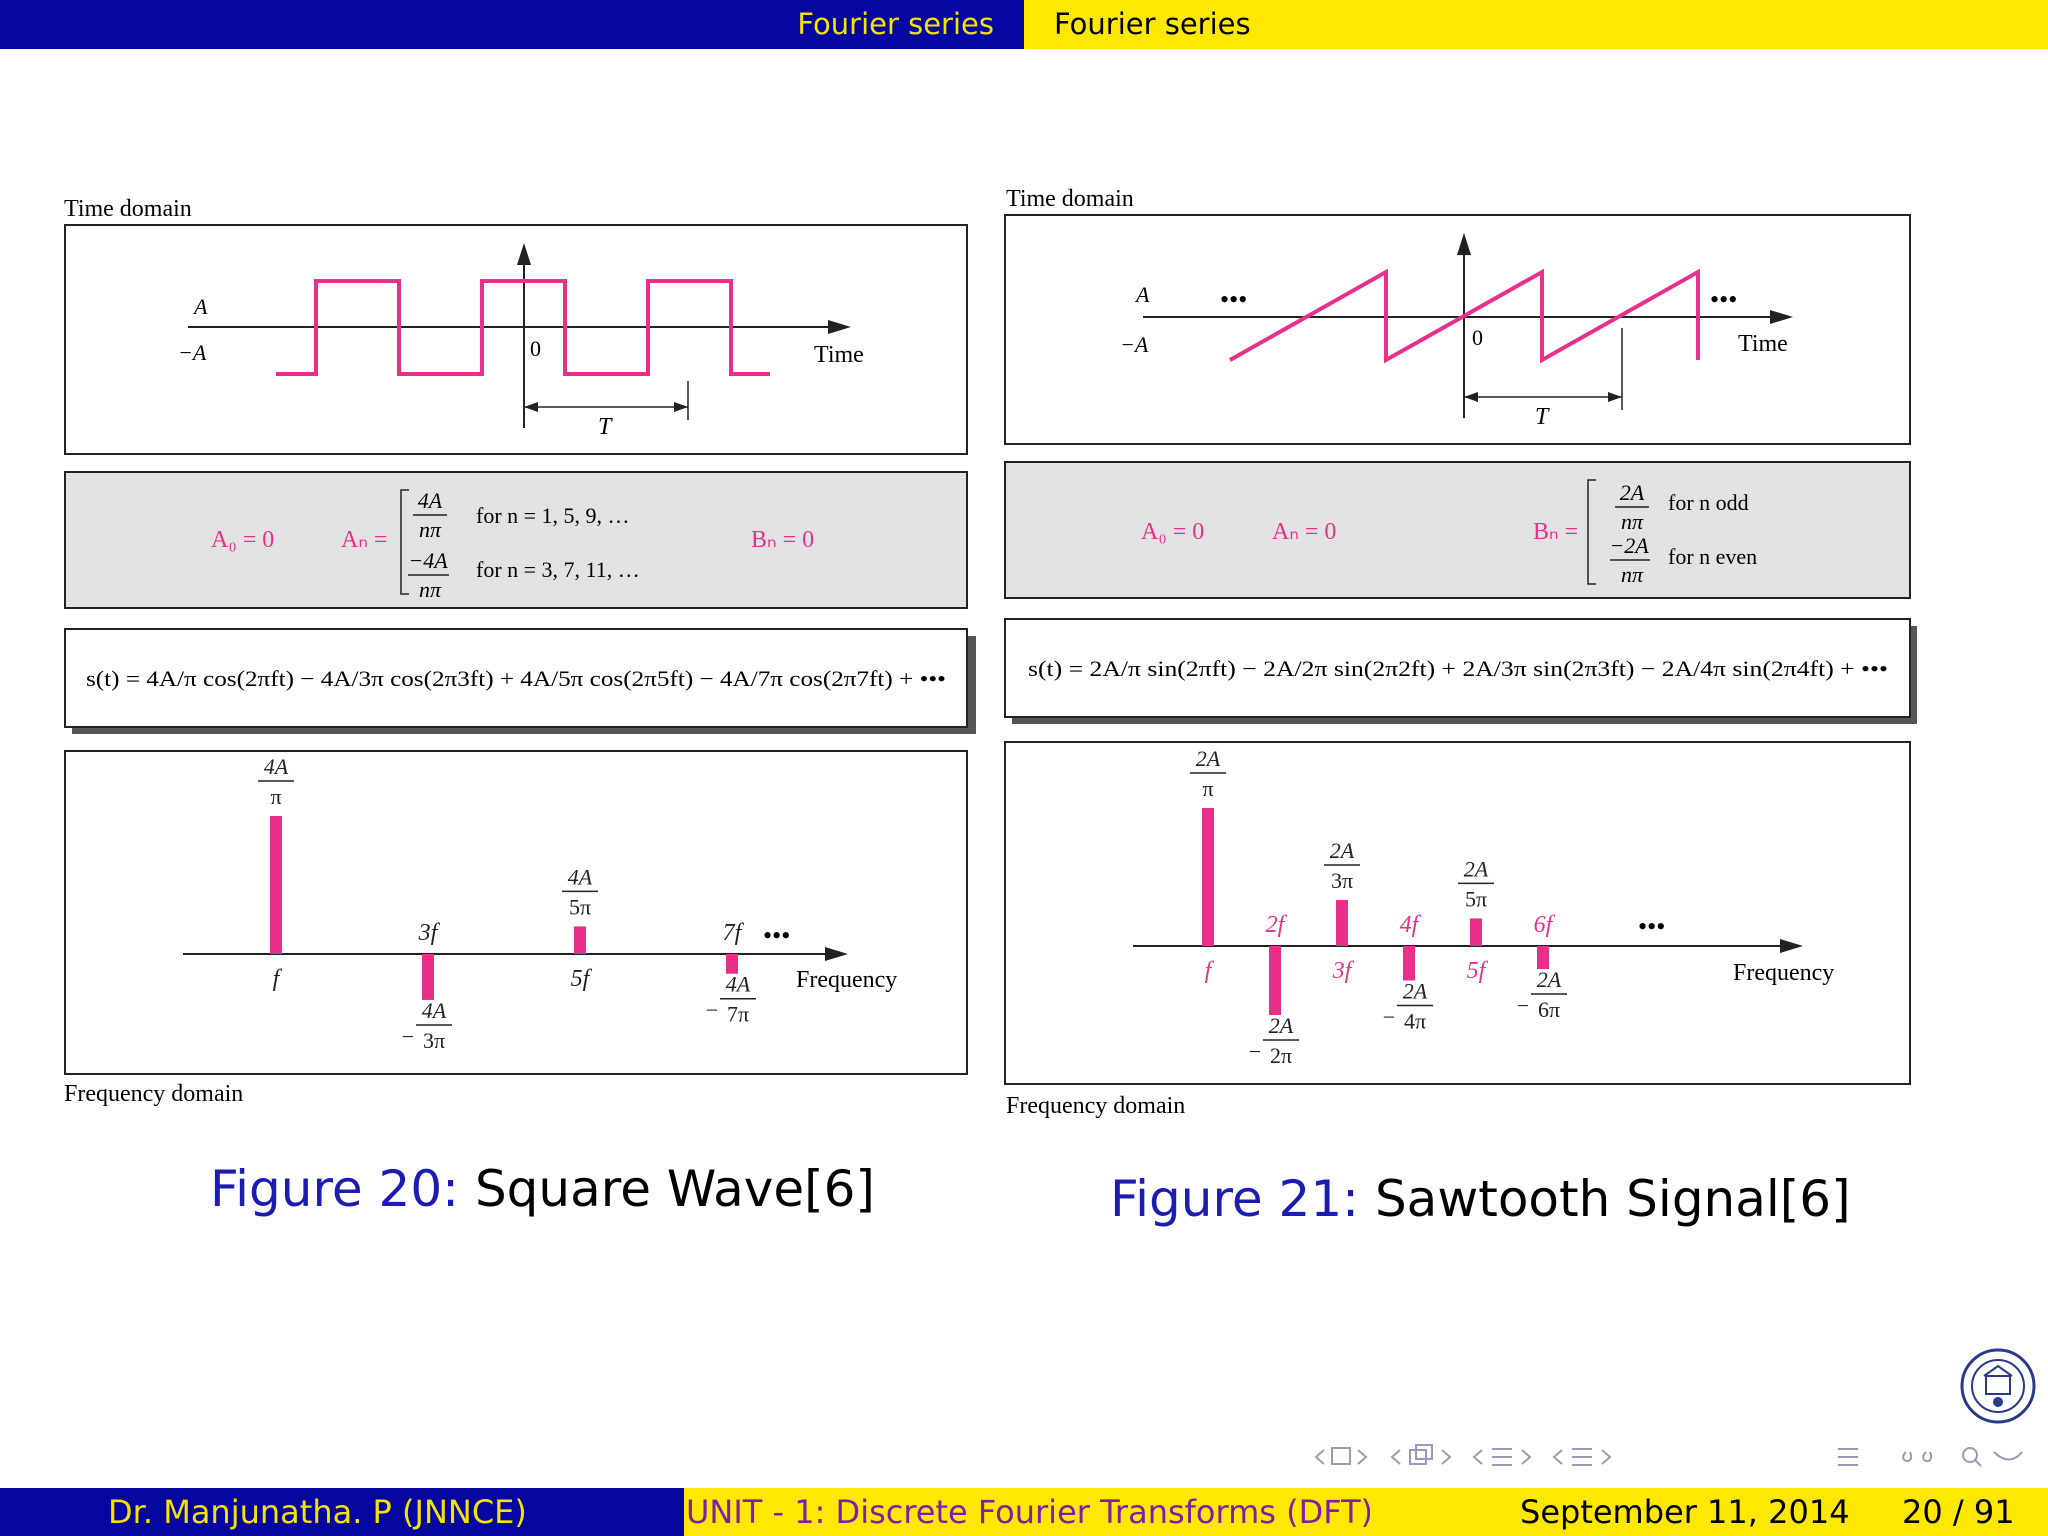  What do you see at coordinates (430, 500) in the screenshot?
I see `an-case1-num: 4A` at bounding box center [430, 500].